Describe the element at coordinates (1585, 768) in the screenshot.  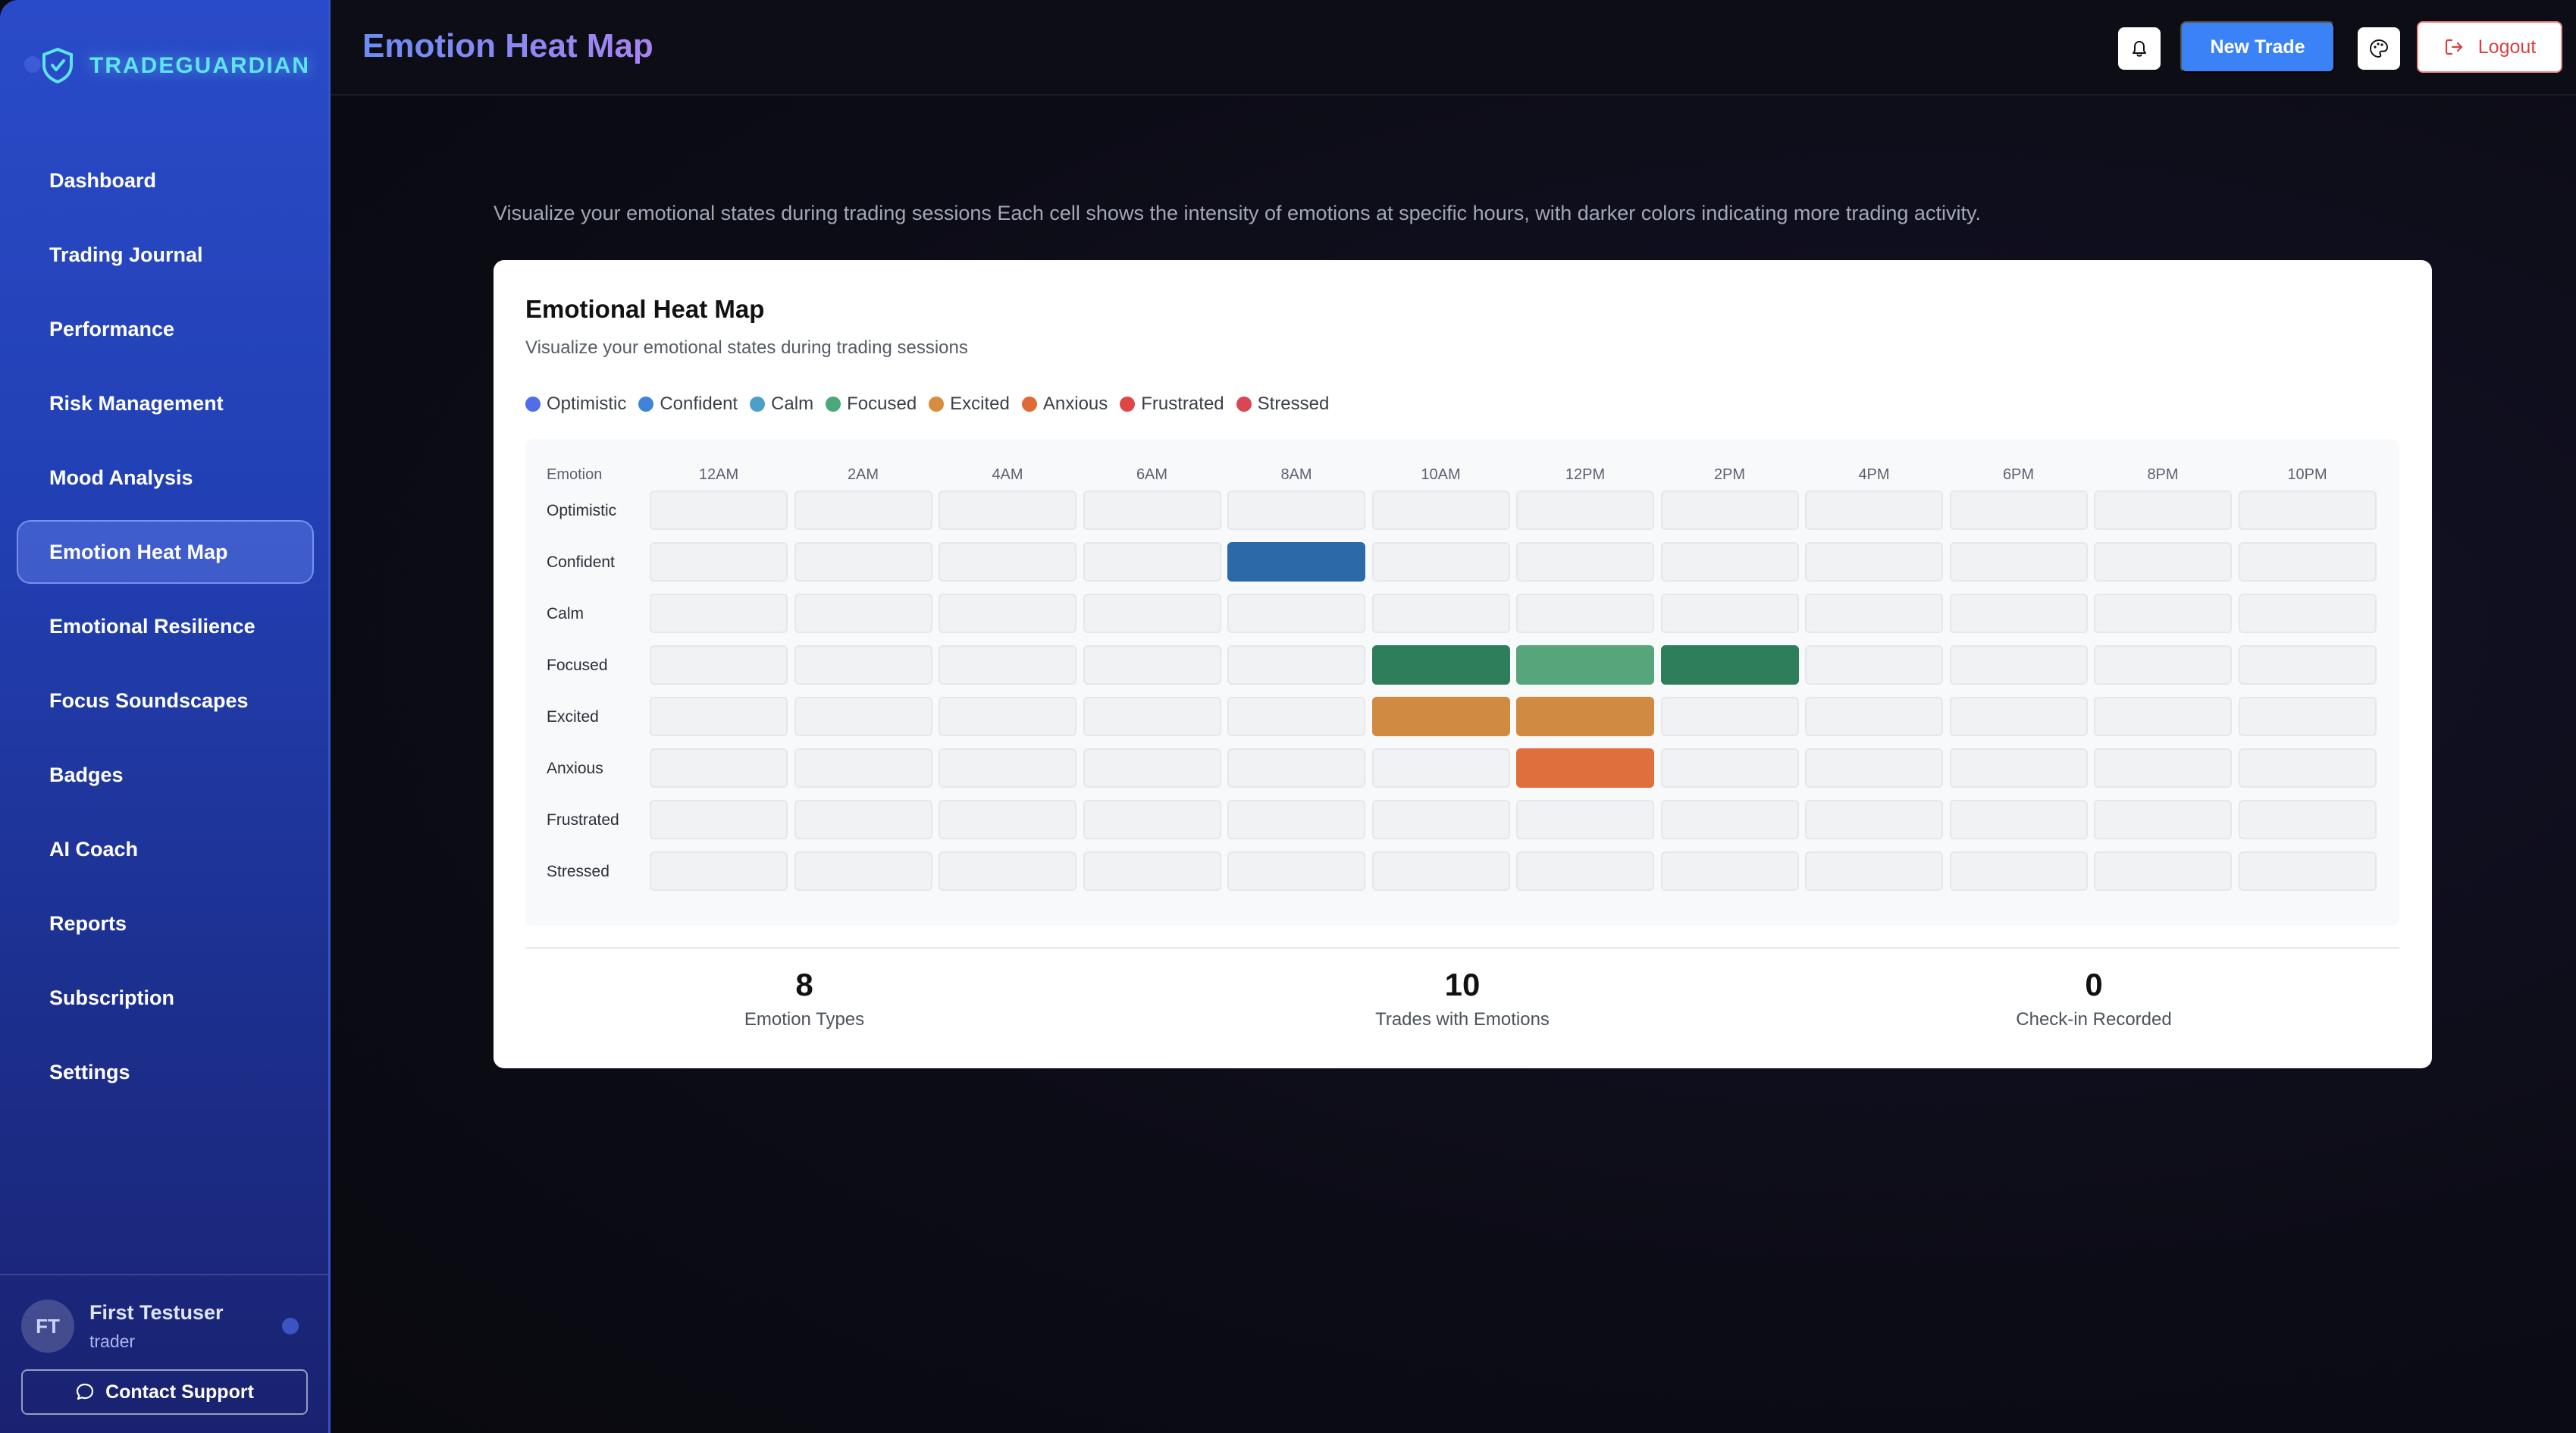
I see `heat-cell-anxious-12pm` at that location.